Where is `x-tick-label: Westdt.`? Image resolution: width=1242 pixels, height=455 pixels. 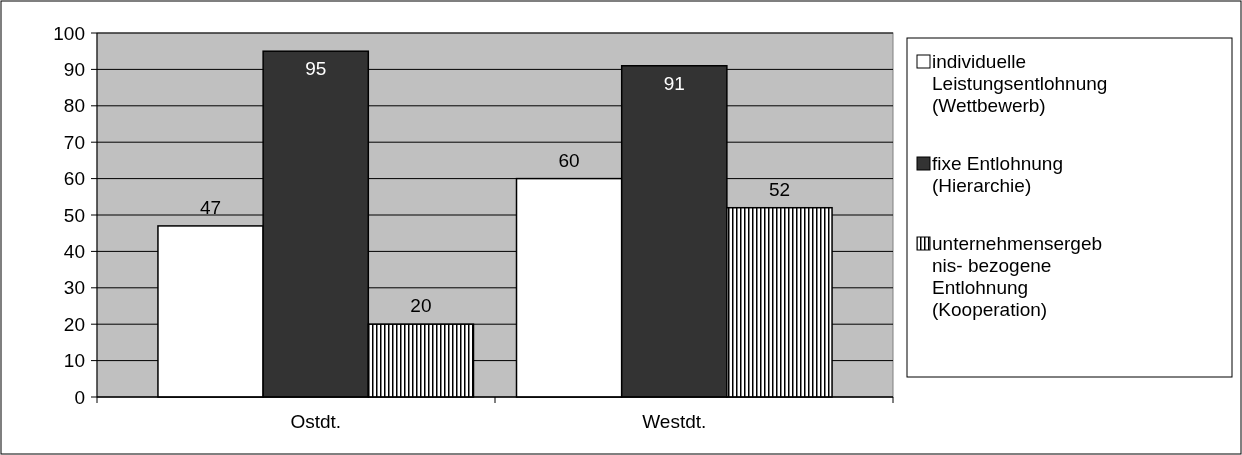 x-tick-label: Westdt. is located at coordinates (674, 421).